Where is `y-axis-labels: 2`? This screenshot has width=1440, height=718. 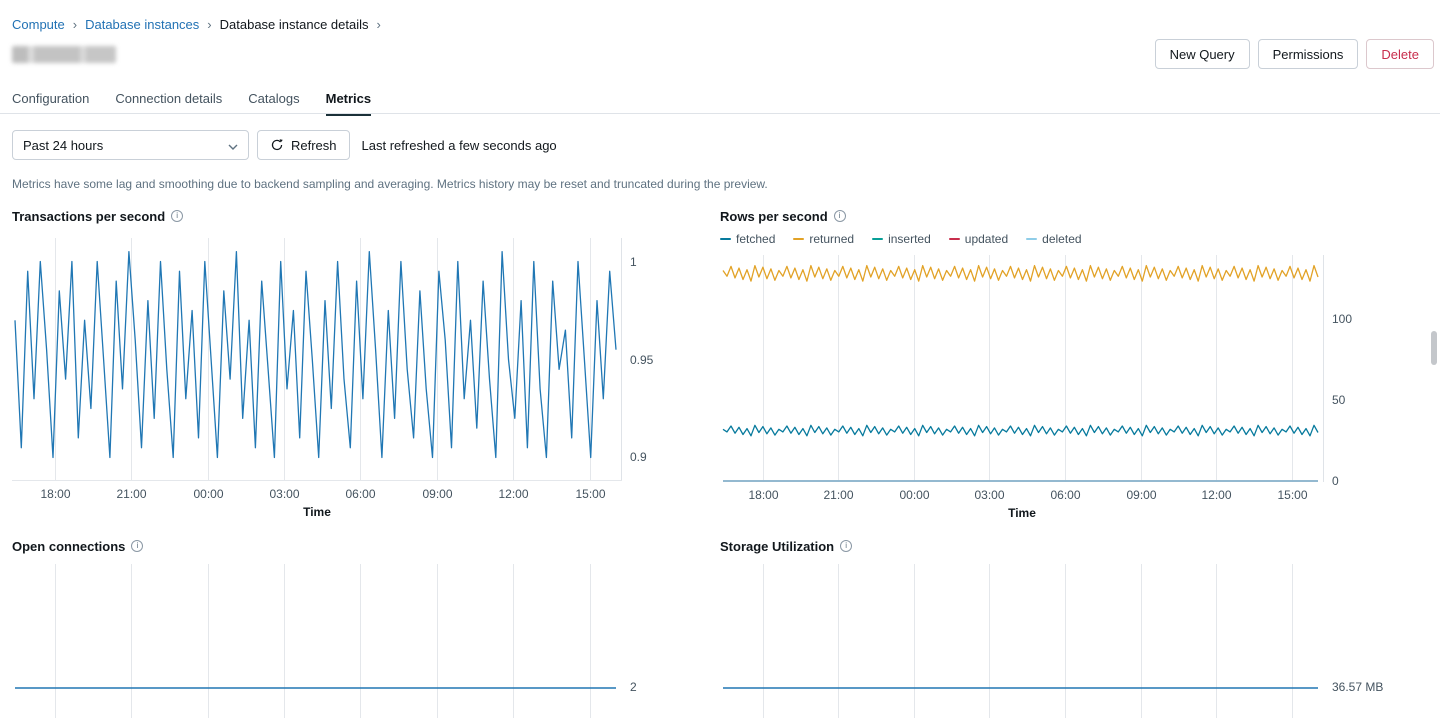
y-axis-labels: 2 is located at coordinates (633, 687).